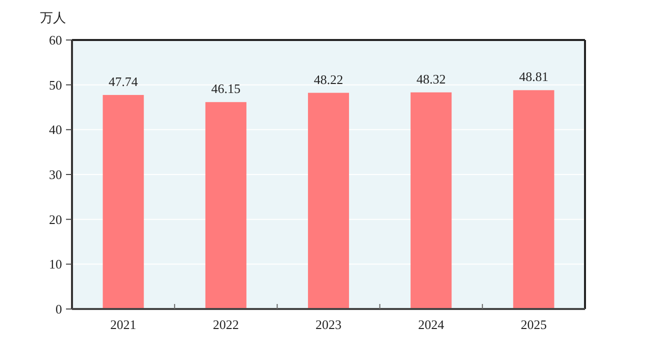 This screenshot has height=341, width=650. What do you see at coordinates (55, 219) in the screenshot?
I see `y-tick-label: 20` at bounding box center [55, 219].